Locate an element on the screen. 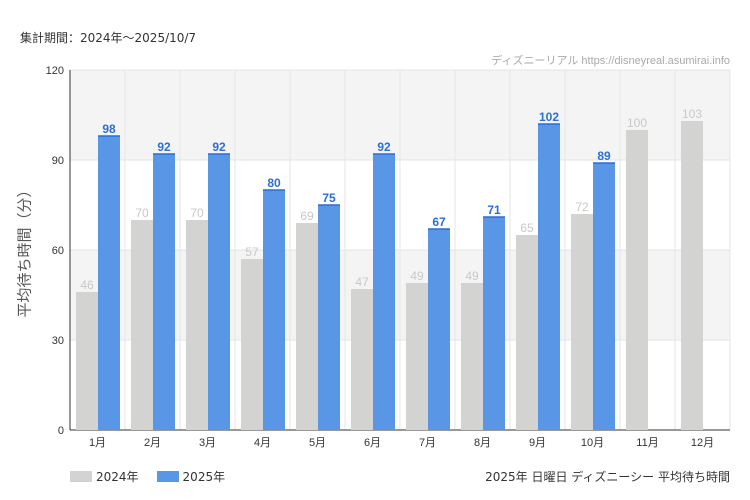 The height and width of the screenshot is (500, 750). data-label: 46 is located at coordinates (87, 285).